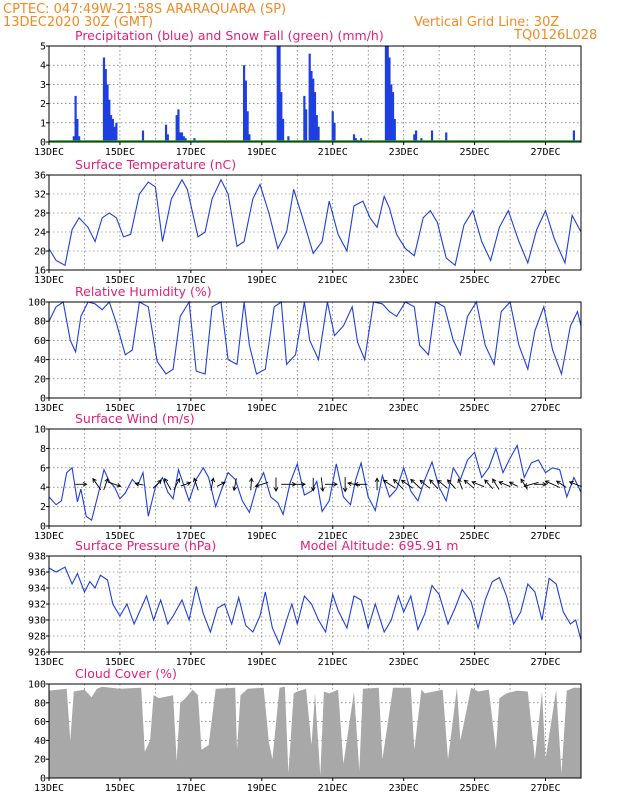 The width and height of the screenshot is (618, 800). Describe the element at coordinates (43, 104) in the screenshot. I see `y-tick-label: 2` at that location.